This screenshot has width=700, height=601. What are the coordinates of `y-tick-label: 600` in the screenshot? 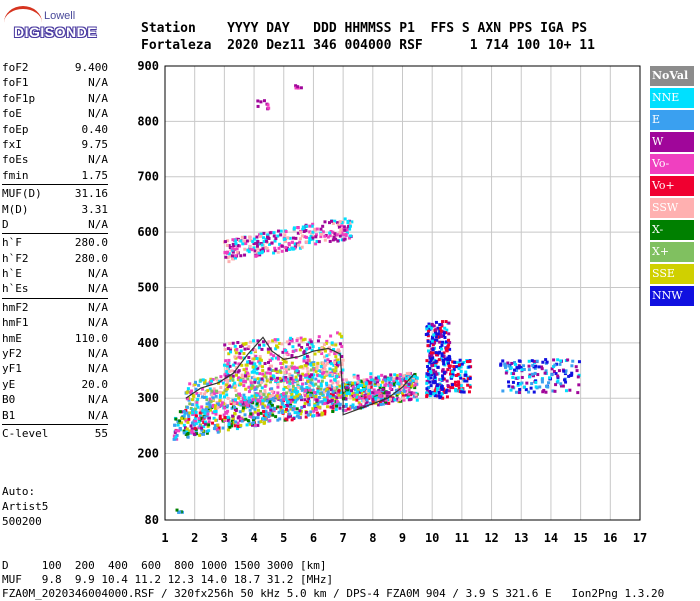 It's located at (148, 232).